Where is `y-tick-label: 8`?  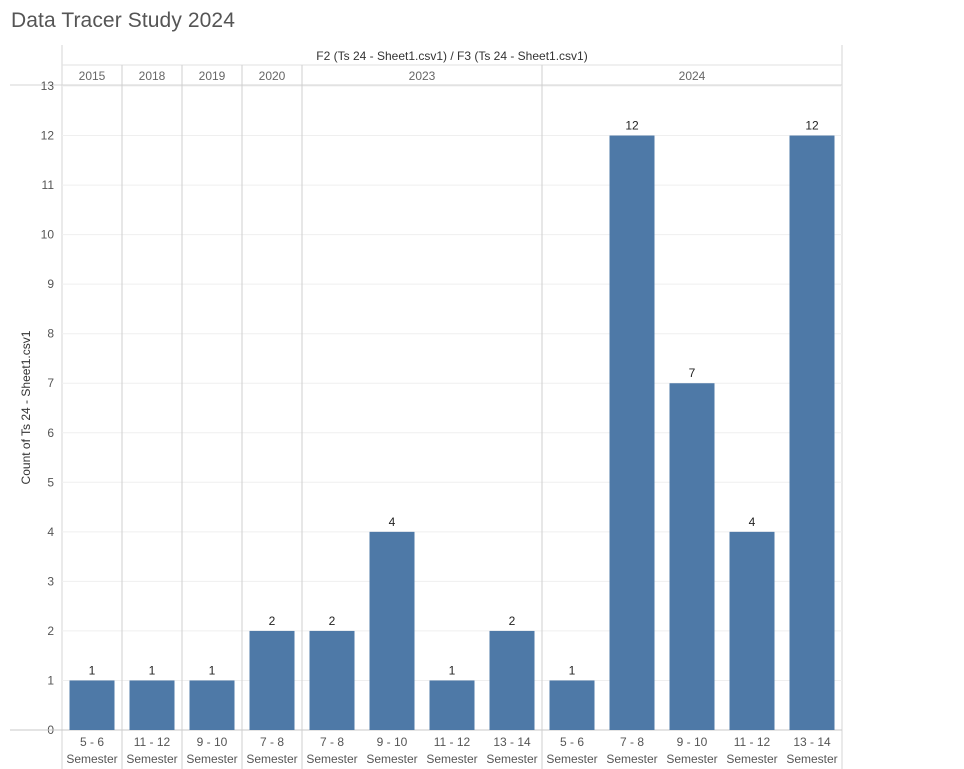
y-tick-label: 8 is located at coordinates (50, 334).